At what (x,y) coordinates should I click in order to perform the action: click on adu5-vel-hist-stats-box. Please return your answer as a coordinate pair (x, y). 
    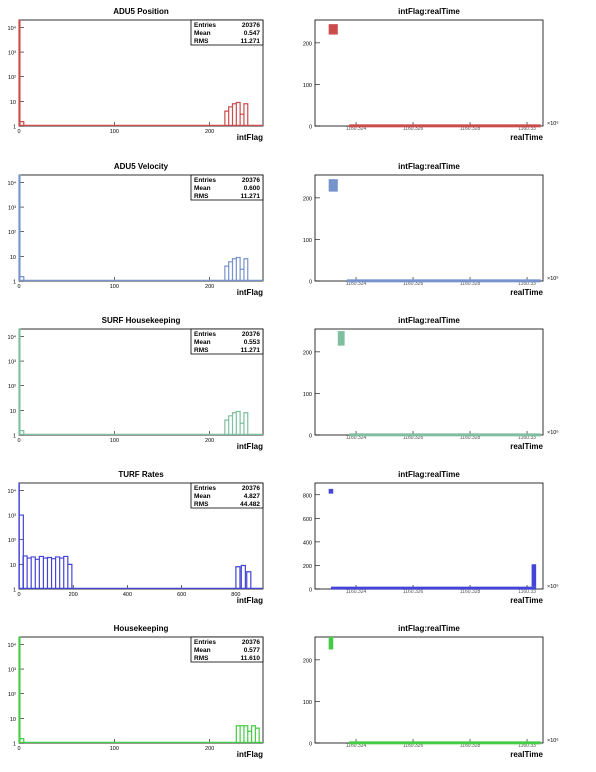
    Looking at the image, I should click on (227, 187).